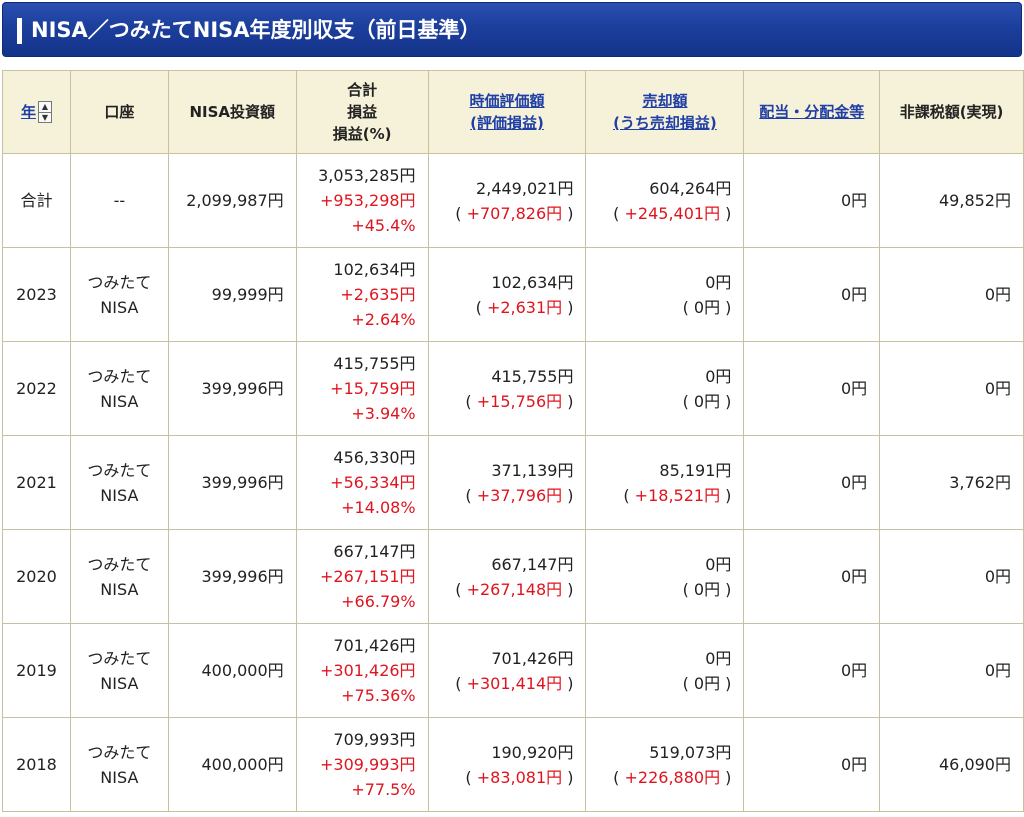 This screenshot has height=817, width=1024. What do you see at coordinates (378, 294) in the screenshot?
I see `total-profit: +2,635円` at bounding box center [378, 294].